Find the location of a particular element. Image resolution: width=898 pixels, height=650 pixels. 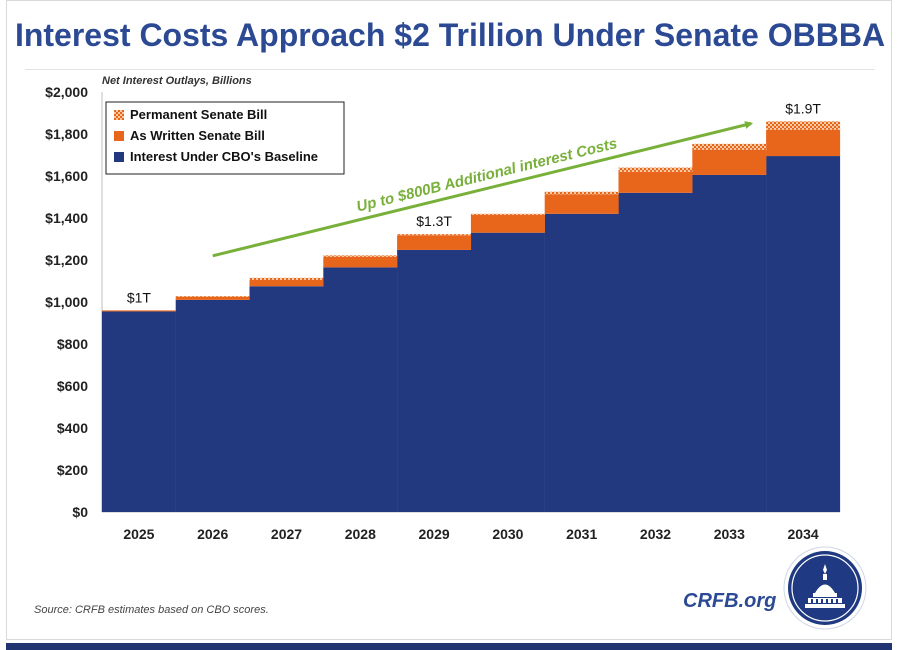

y-tick-label: $1,600 is located at coordinates (66, 176).